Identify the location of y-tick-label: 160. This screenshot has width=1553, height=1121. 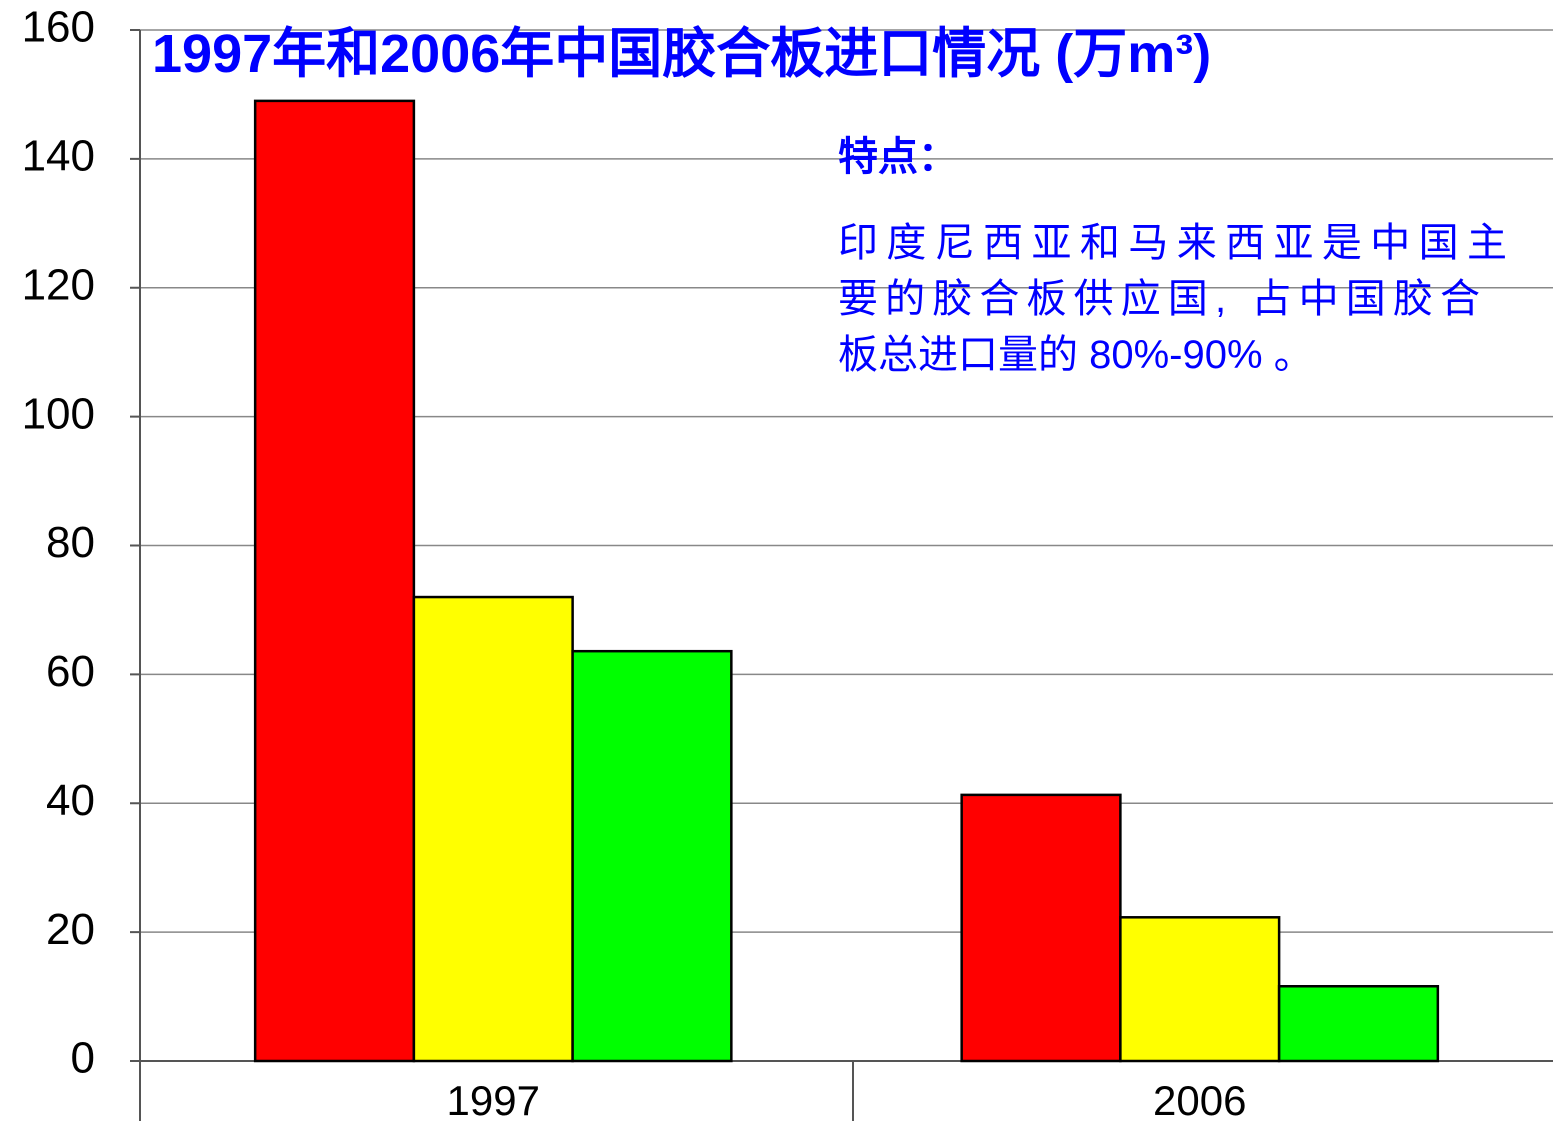
(58, 27).